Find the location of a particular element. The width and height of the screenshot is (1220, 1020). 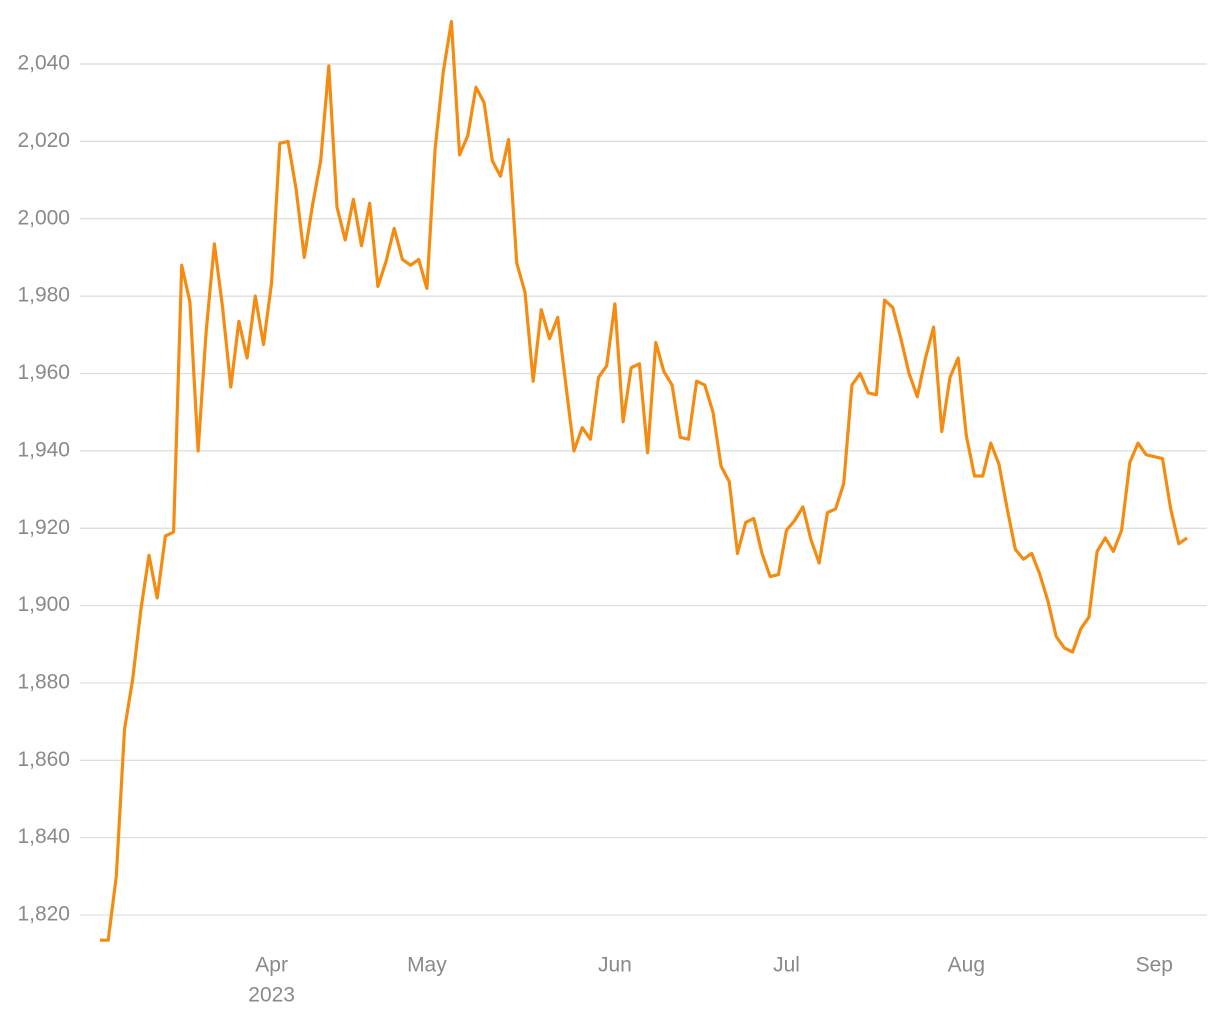

y-tick-label: 1,880 is located at coordinates (43, 682).